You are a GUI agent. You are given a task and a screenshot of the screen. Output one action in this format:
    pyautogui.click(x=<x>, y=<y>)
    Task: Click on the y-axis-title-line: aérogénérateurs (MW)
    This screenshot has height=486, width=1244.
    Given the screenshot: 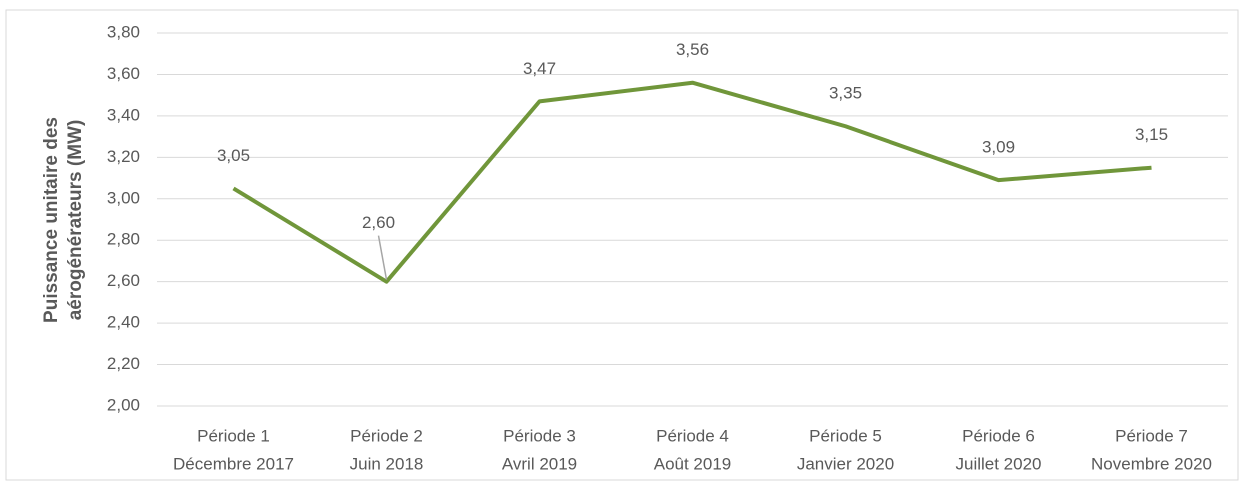 What is the action you would take?
    pyautogui.click(x=75, y=220)
    